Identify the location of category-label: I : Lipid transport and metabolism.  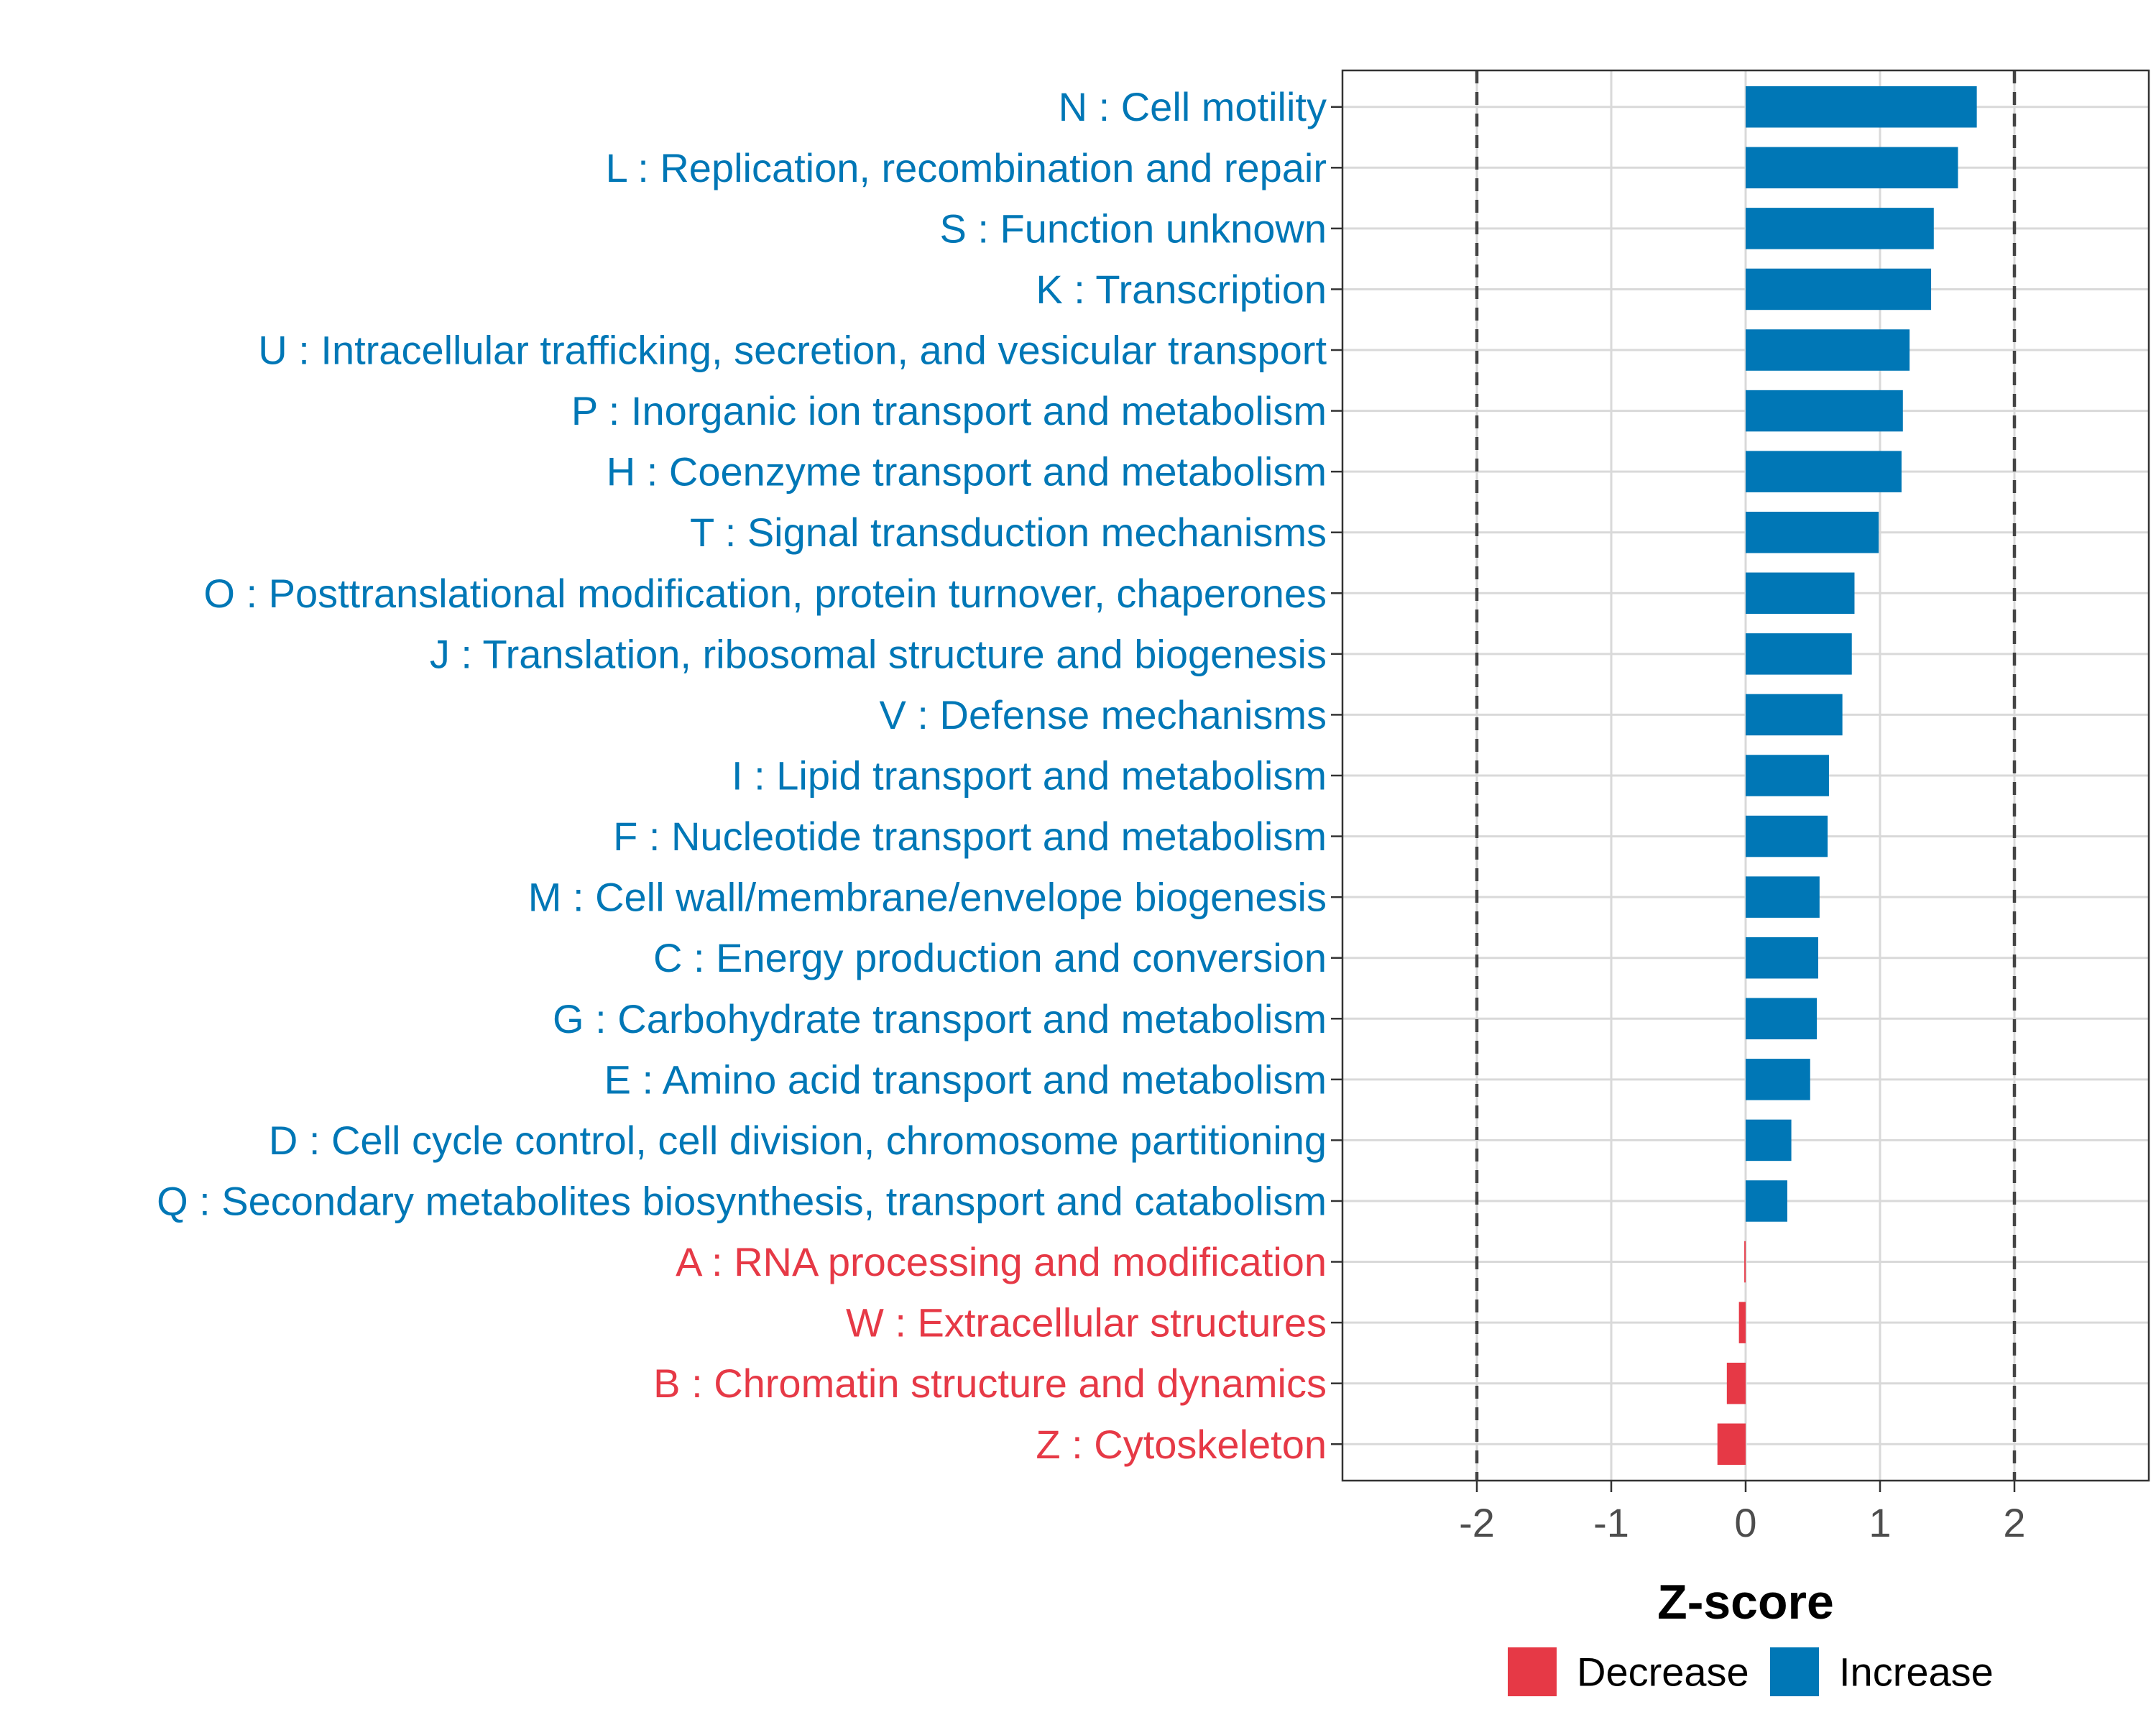
(1029, 776).